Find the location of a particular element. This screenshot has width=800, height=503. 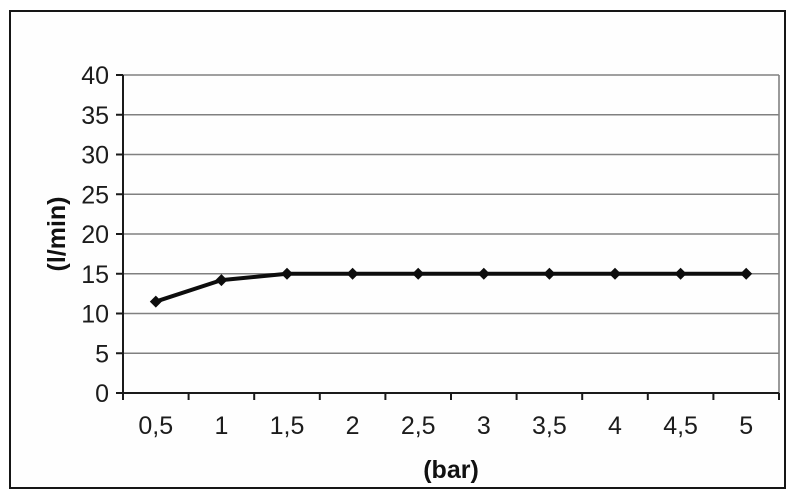

x-tick-label: 5 is located at coordinates (746, 426).